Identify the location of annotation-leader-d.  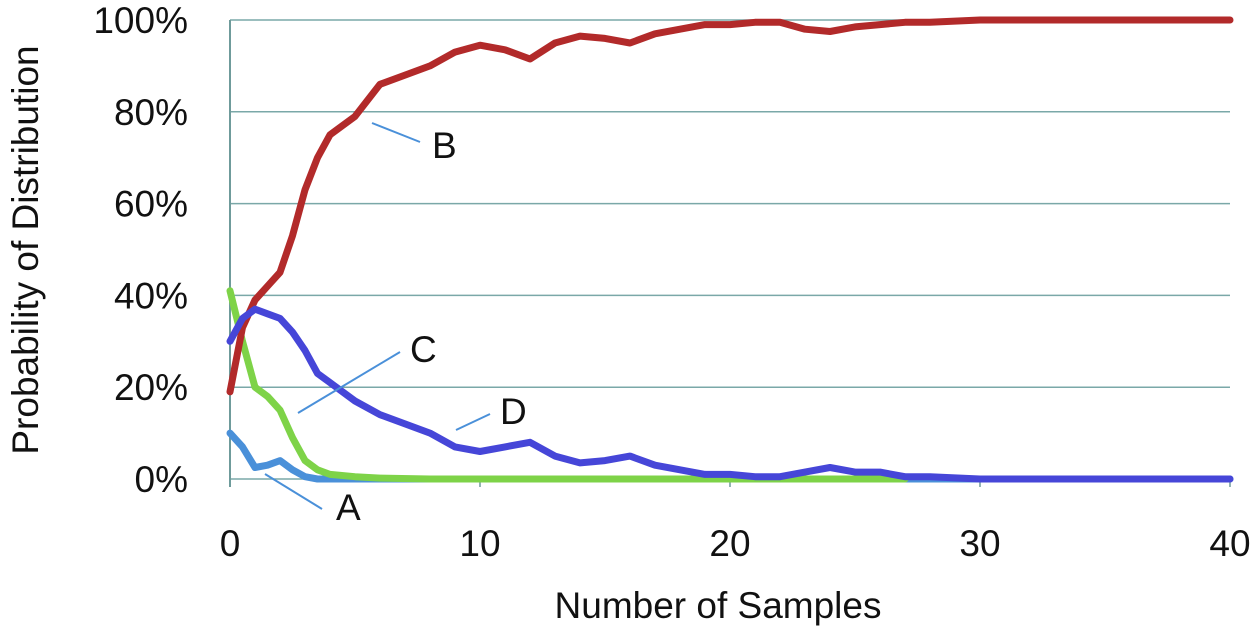
(473, 422).